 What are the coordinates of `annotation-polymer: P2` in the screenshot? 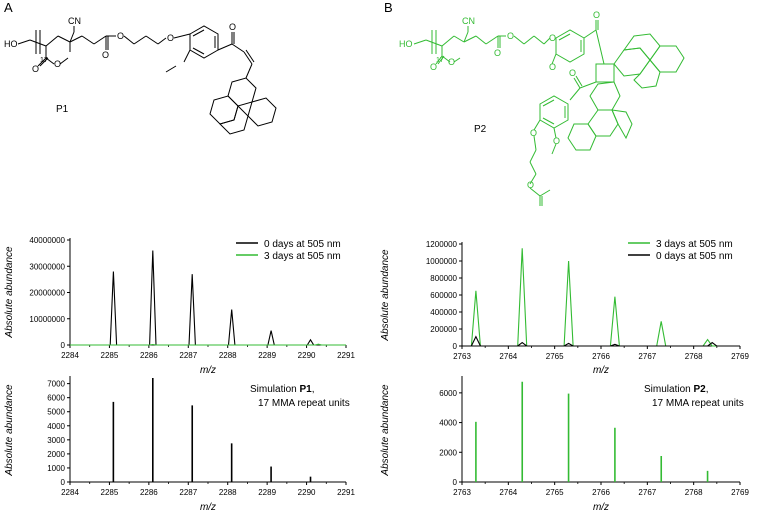 It's located at (699, 389).